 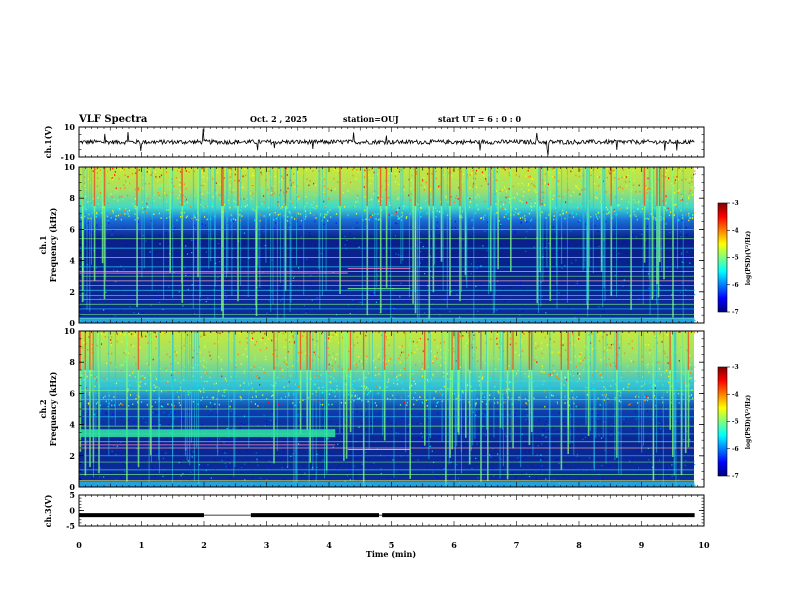 I want to click on ch1-ylabel-channel: ch.1, so click(x=43, y=244).